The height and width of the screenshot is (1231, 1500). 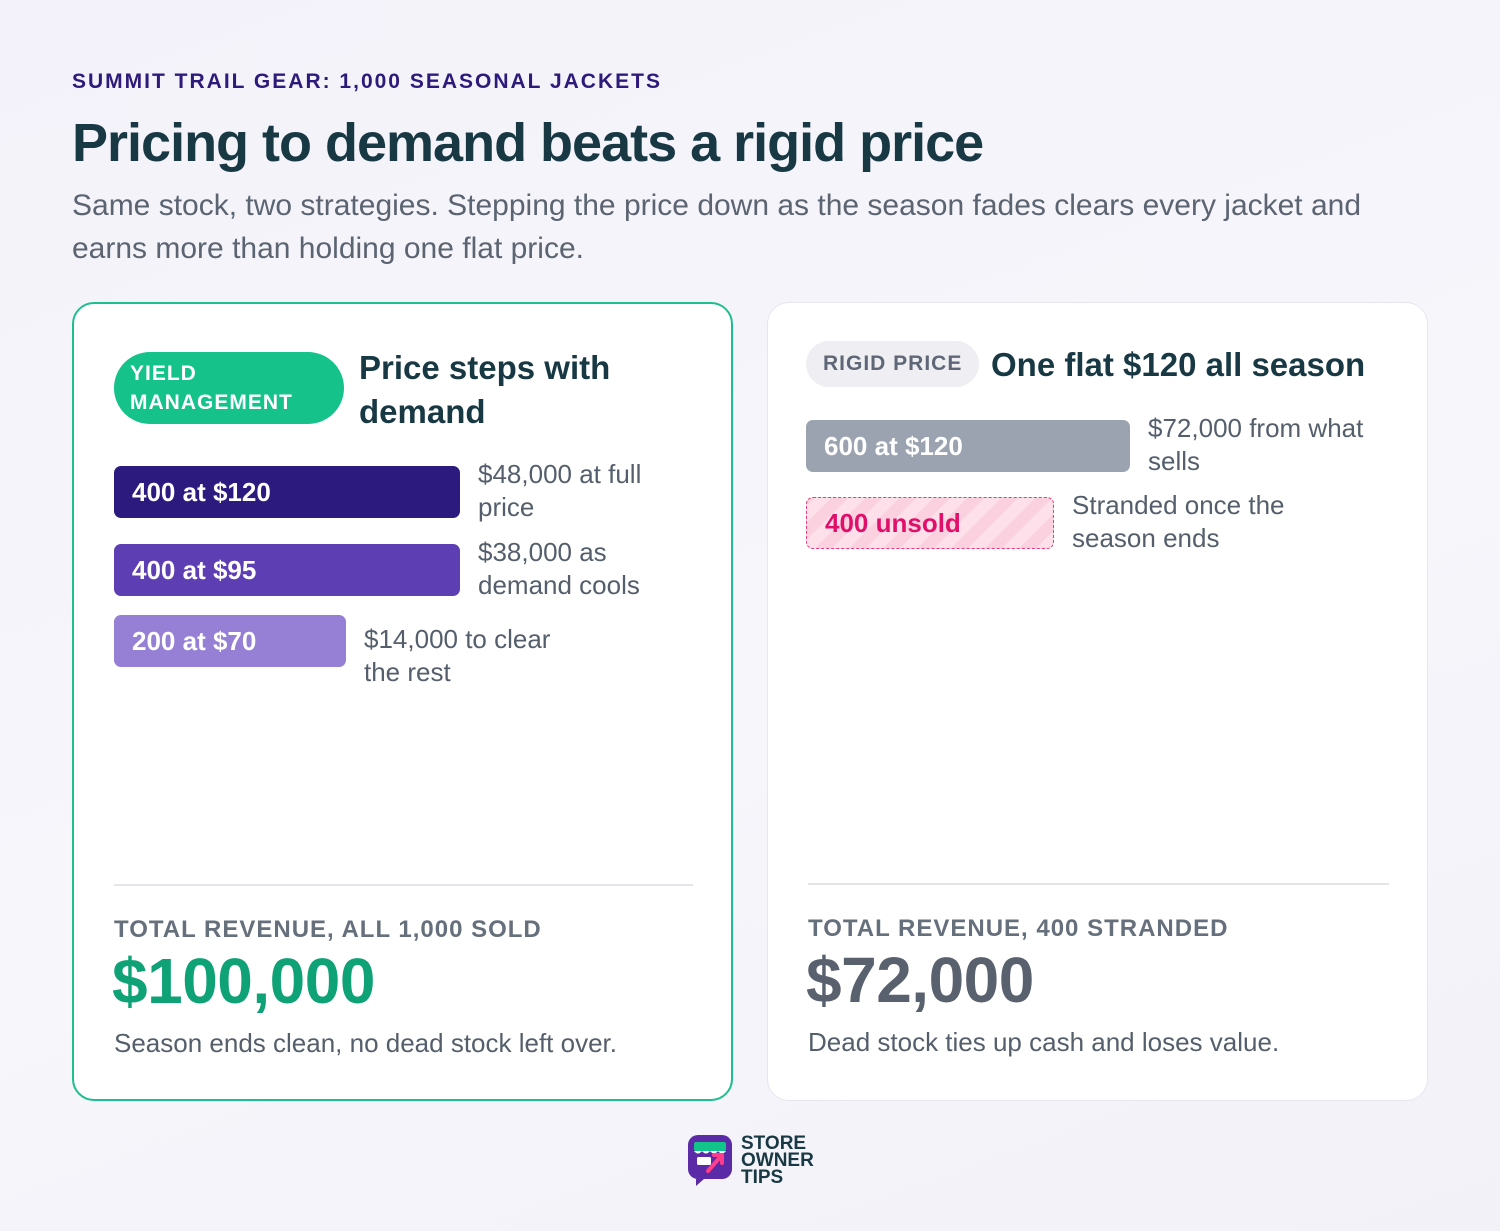 What do you see at coordinates (403, 885) in the screenshot?
I see `yield-divider` at bounding box center [403, 885].